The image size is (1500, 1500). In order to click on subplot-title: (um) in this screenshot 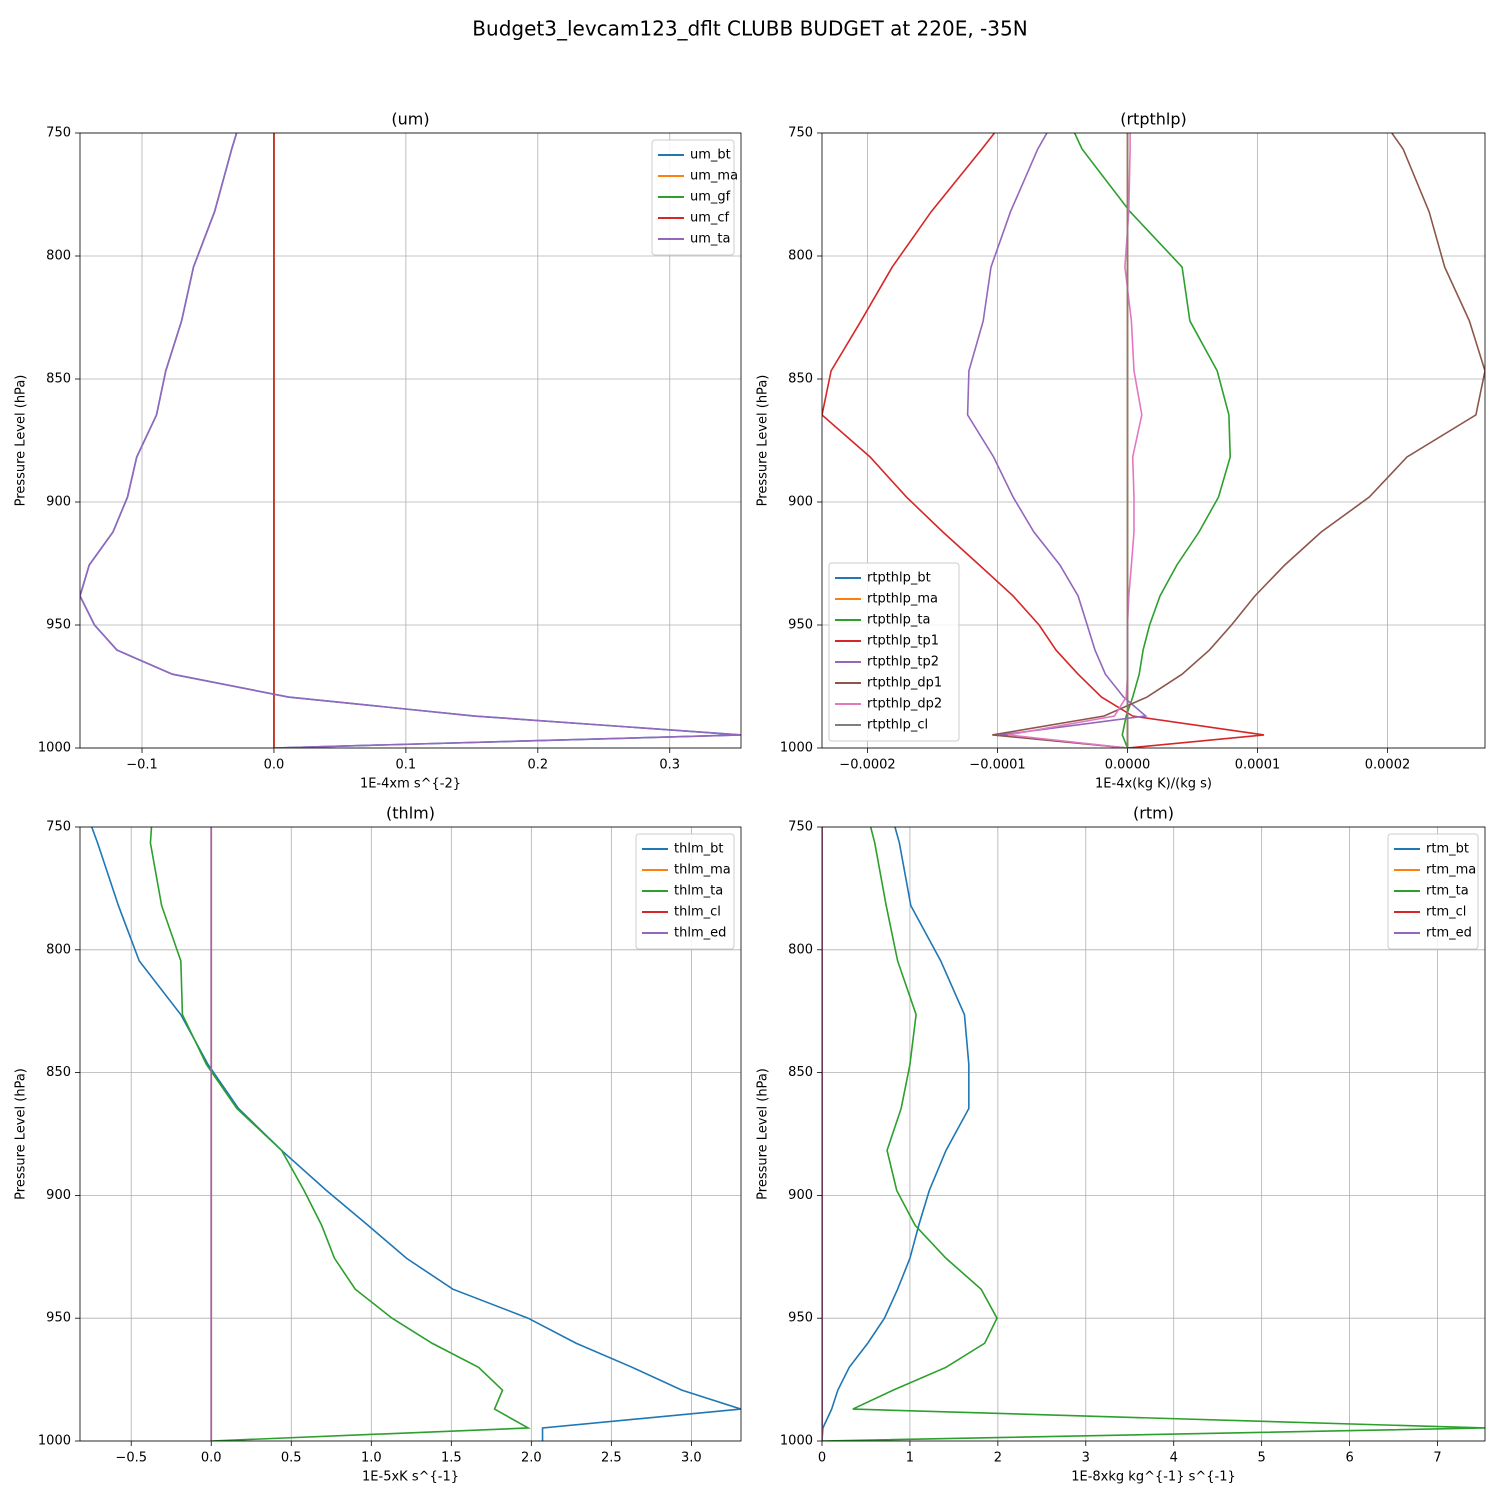, I will do `click(410, 119)`.